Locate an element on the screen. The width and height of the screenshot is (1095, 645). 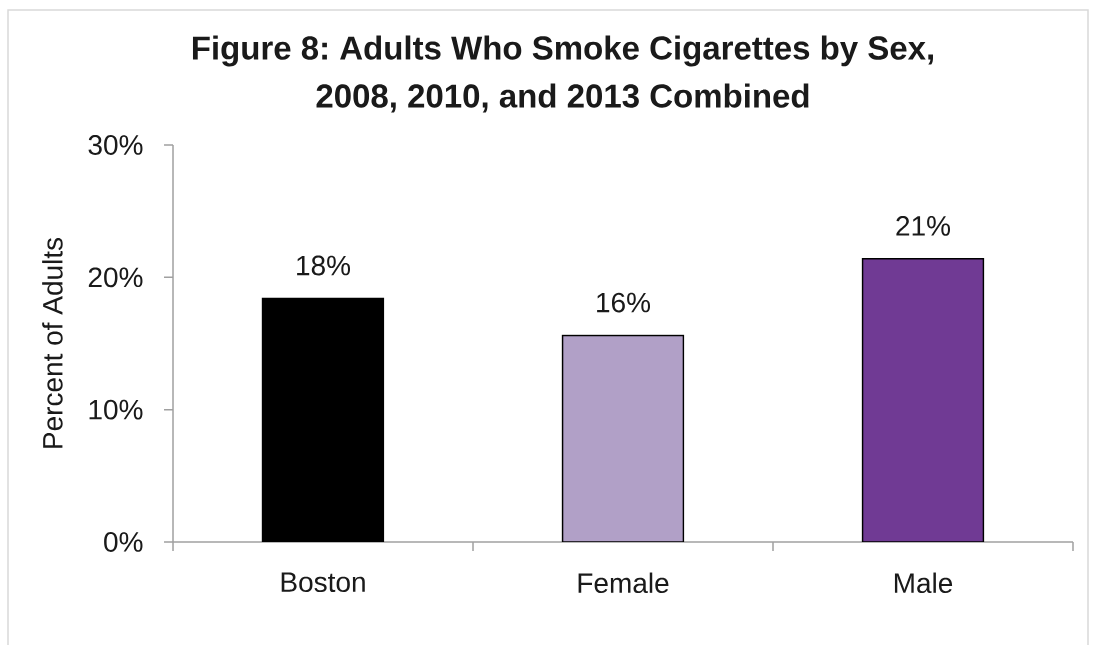
x-tick-label: Boston is located at coordinates (323, 582).